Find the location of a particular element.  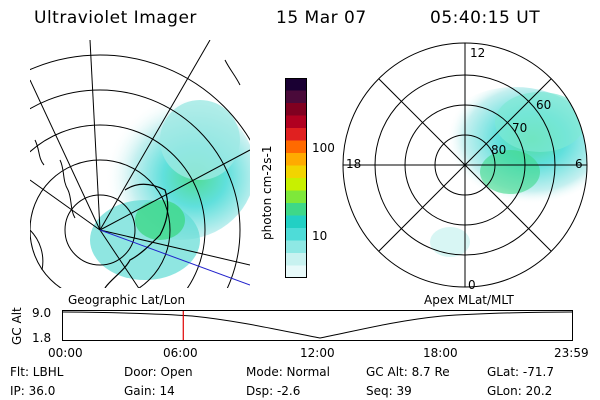

mlat-label-80: 80 is located at coordinates (499, 150).